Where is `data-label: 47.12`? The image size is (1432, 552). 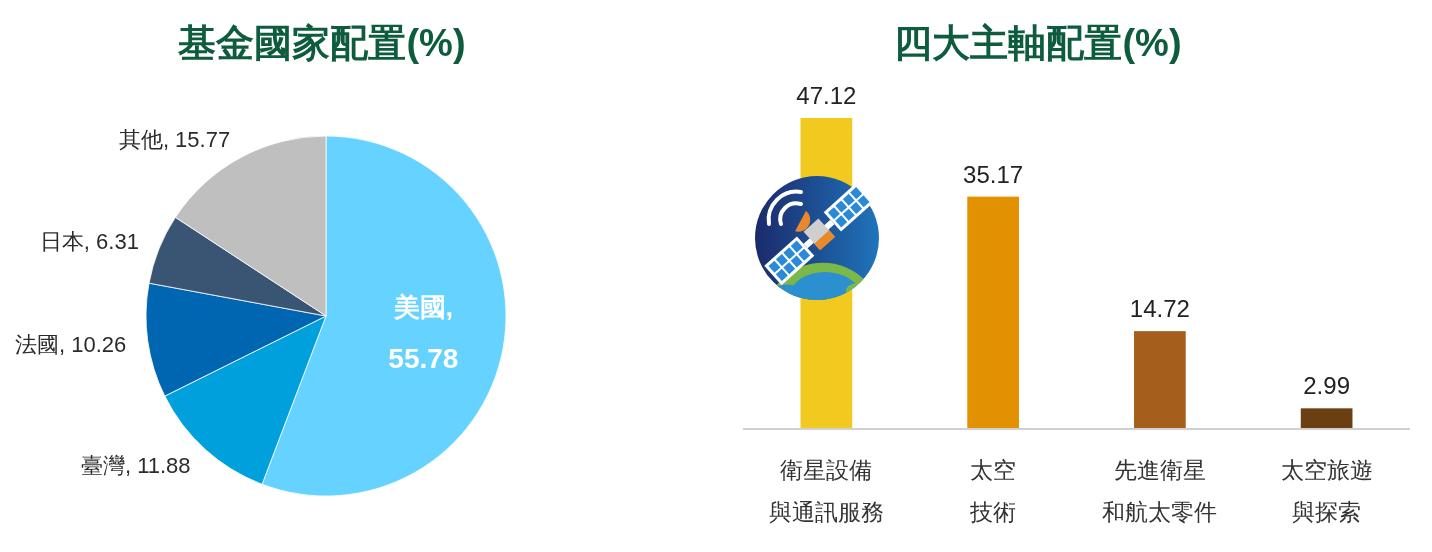 data-label: 47.12 is located at coordinates (826, 95).